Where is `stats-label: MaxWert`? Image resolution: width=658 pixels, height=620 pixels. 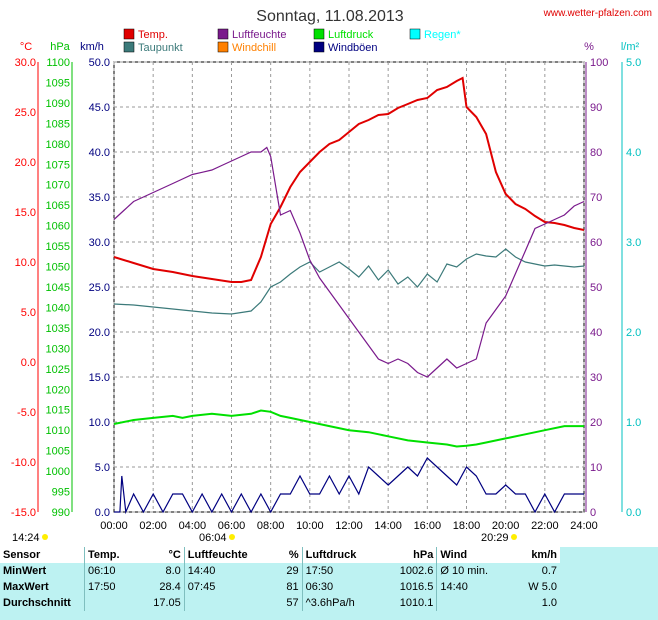
stats-label: MaxWert is located at coordinates (26, 587).